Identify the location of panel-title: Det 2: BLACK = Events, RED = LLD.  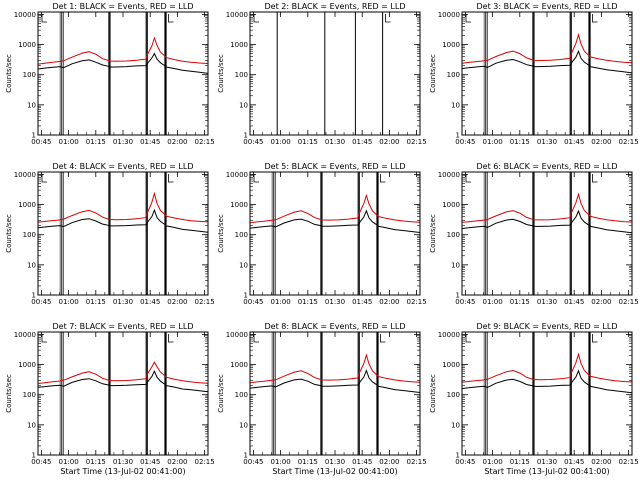
(335, 6).